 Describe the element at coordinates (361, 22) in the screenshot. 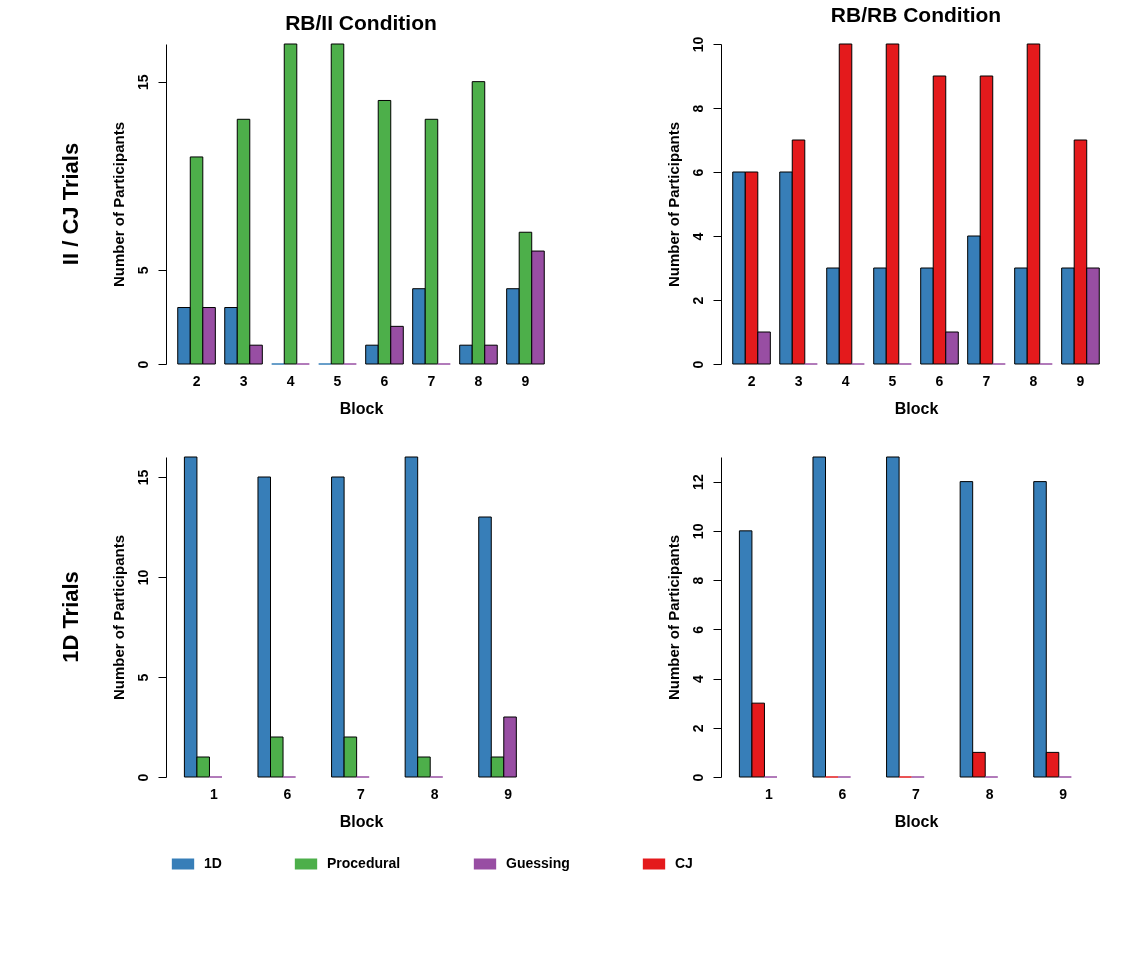

I see `chart-title: RB/II Condition` at that location.